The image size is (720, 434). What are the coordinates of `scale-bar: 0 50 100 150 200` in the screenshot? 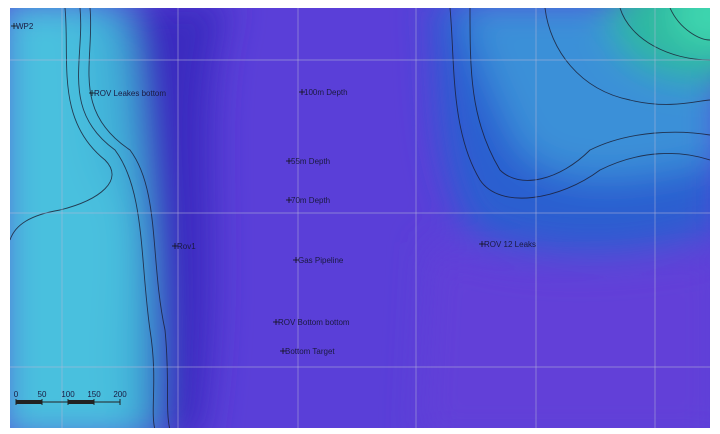 It's located at (70, 397).